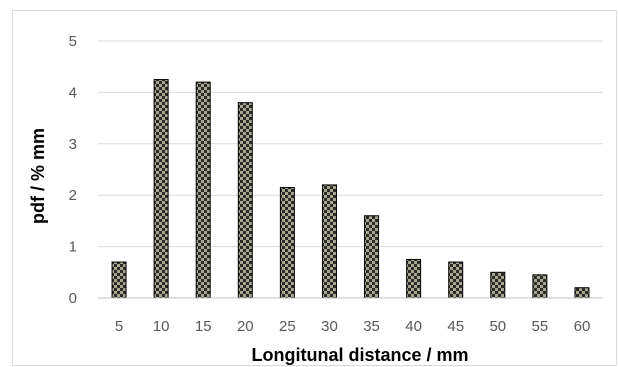  What do you see at coordinates (73, 144) in the screenshot?
I see `y-tick-label: 3` at bounding box center [73, 144].